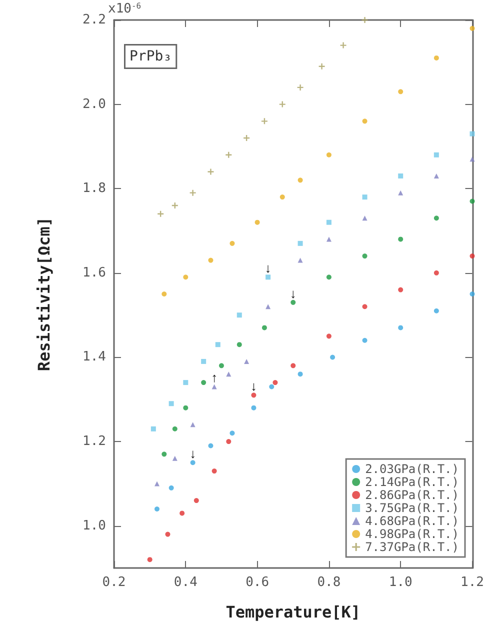 Image resolution: width=487 pixels, height=637 pixels. I want to click on x-tick-label: 0.6, so click(258, 582).